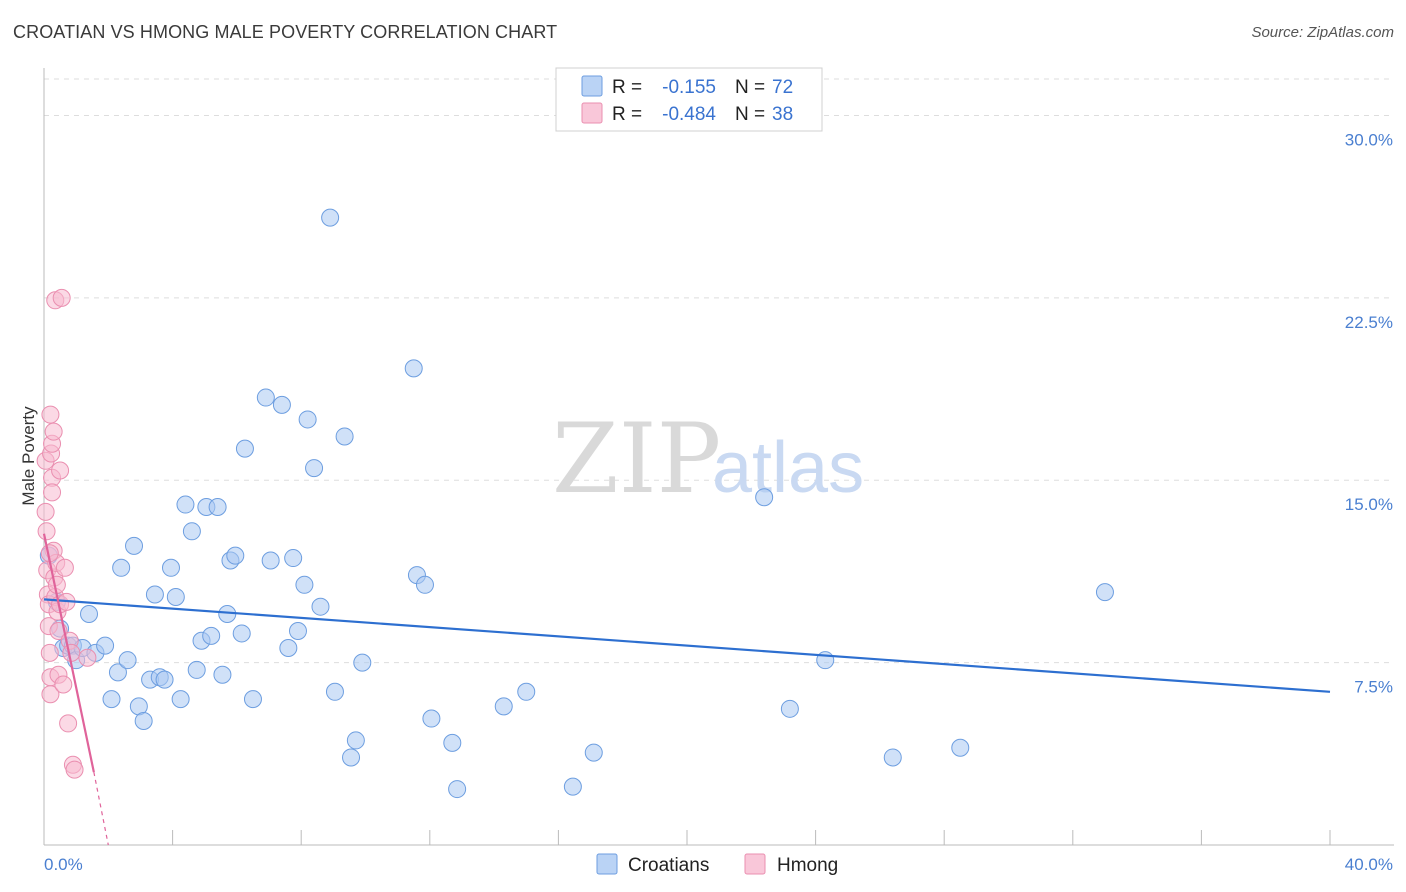  Describe the element at coordinates (807, 865) in the screenshot. I see `series-legend-hmong: Hmong` at that location.